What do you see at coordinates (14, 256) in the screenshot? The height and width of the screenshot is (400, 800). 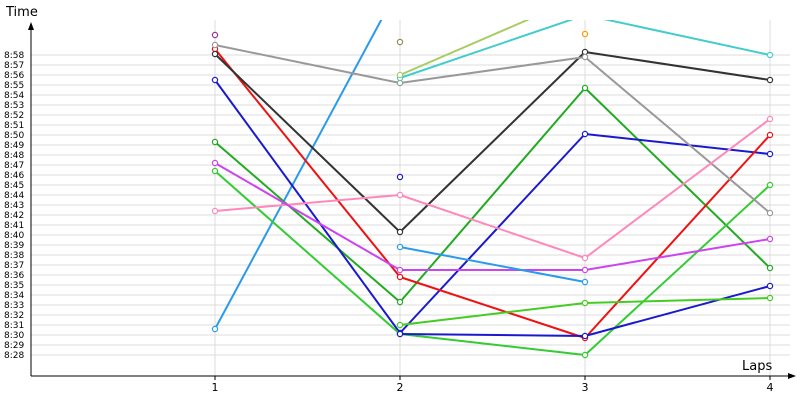 I see `y-tick-label: 8:38` at bounding box center [14, 256].